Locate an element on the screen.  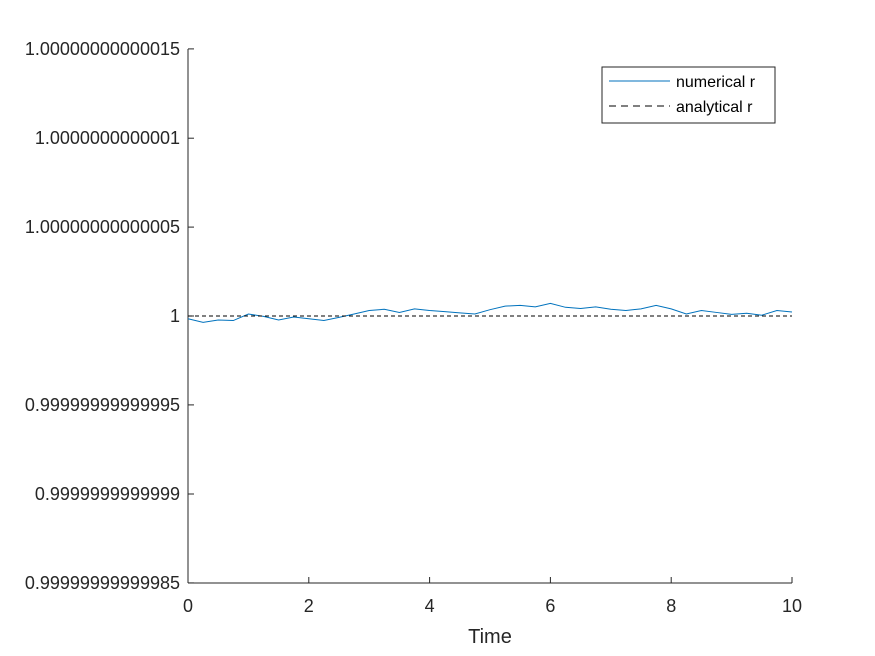
legend-box is located at coordinates (688, 95).